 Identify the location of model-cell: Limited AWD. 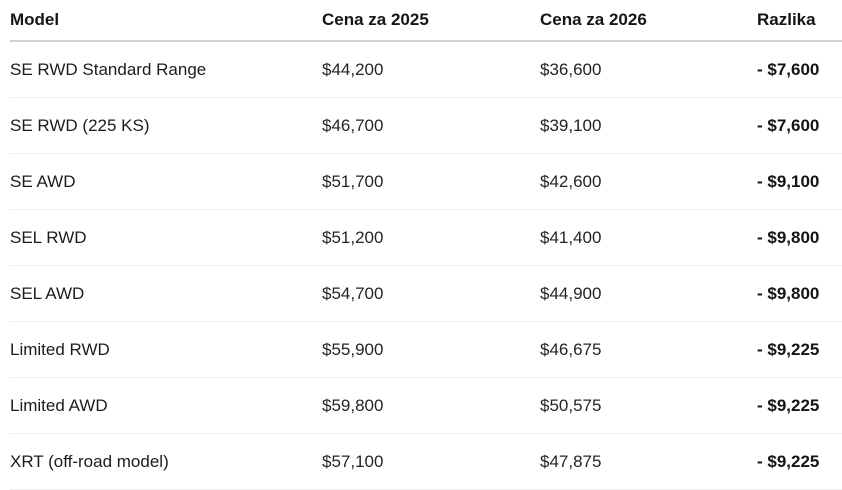
(166, 405).